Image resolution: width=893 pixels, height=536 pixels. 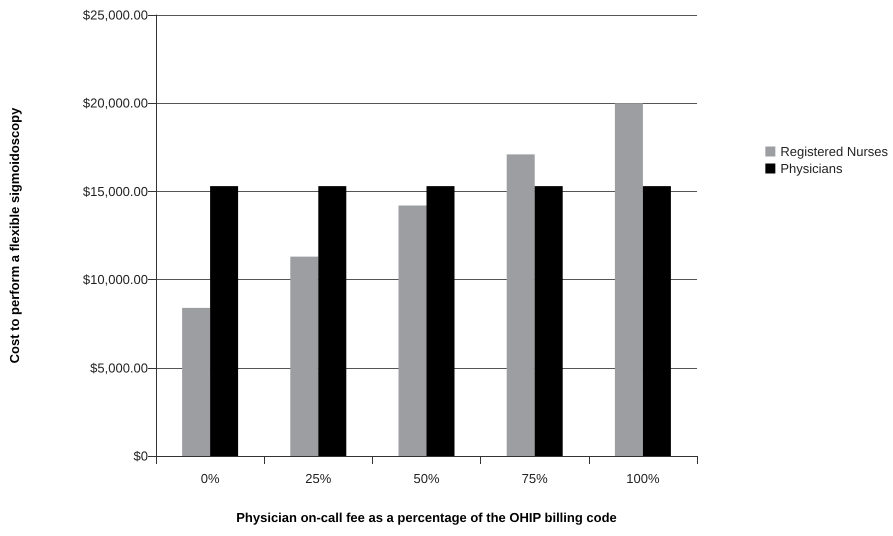 What do you see at coordinates (535, 478) in the screenshot?
I see `x-tick-label: 75%` at bounding box center [535, 478].